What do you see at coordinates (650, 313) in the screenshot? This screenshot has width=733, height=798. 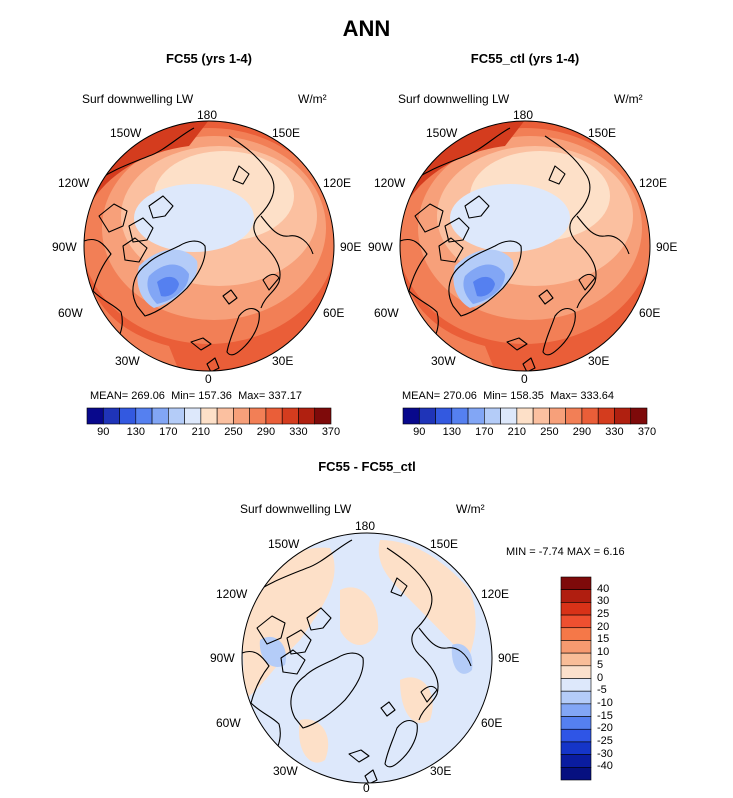 I see `lon-label-60e-2: 60E` at bounding box center [650, 313].